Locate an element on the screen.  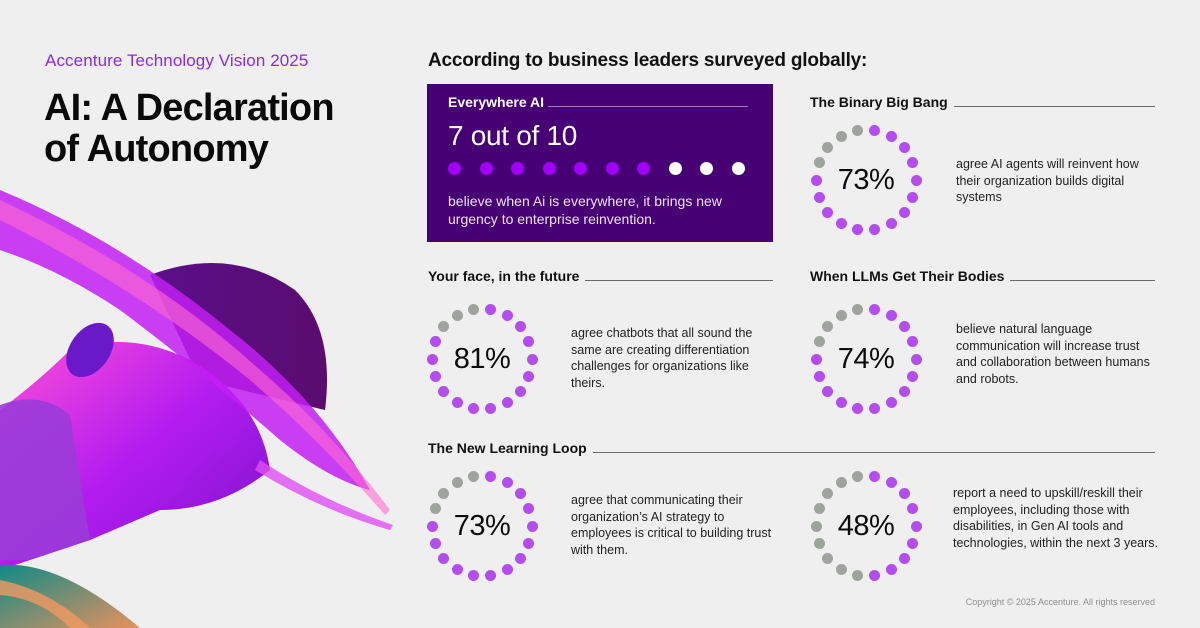
card-title: When LLMs Get Their Bodies is located at coordinates (907, 276).